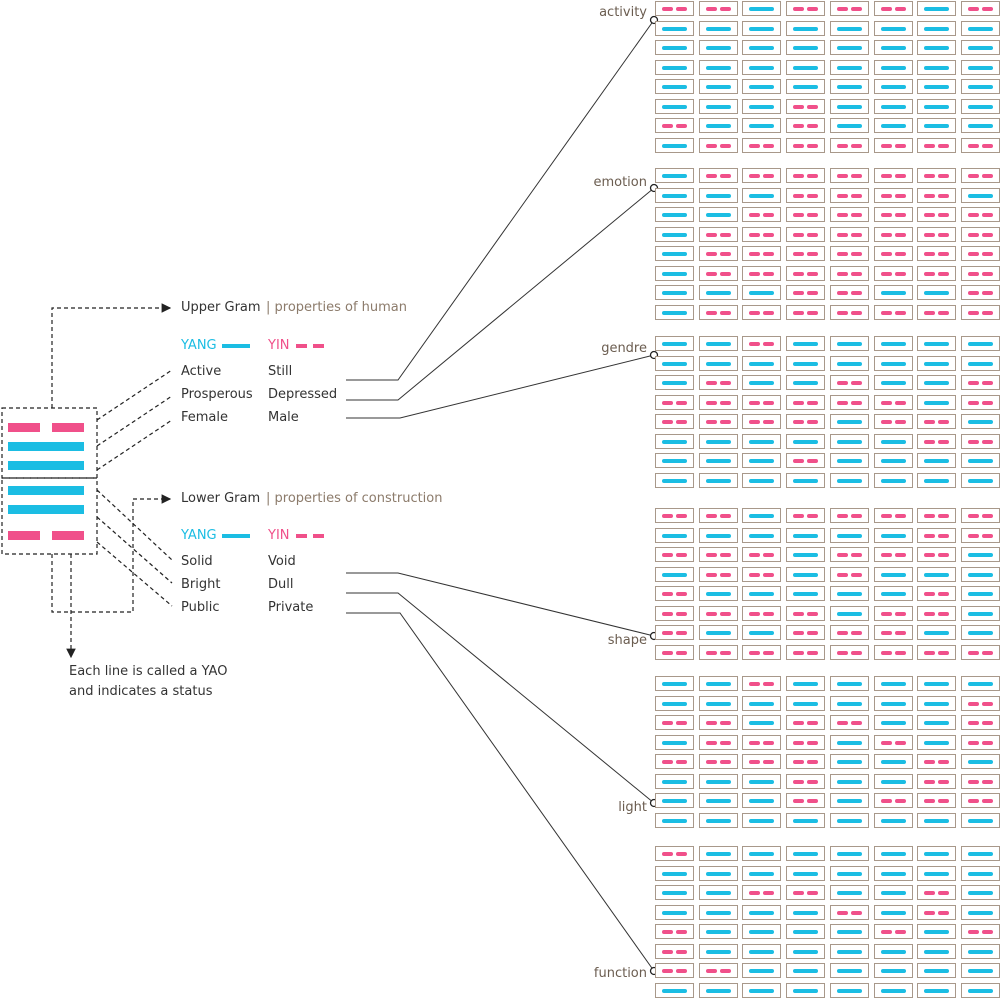  Describe the element at coordinates (281, 584) in the screenshot. I see `pair-yin: Dull` at that location.